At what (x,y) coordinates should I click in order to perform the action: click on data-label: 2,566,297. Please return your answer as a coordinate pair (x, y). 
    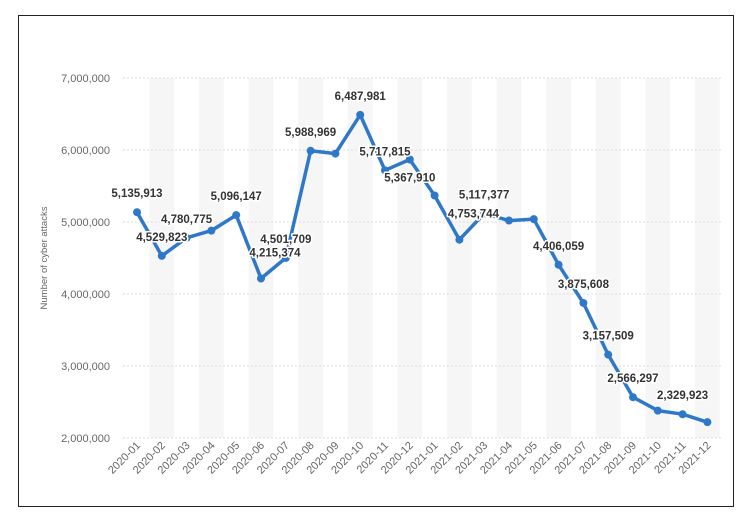
    Looking at the image, I should click on (632, 379).